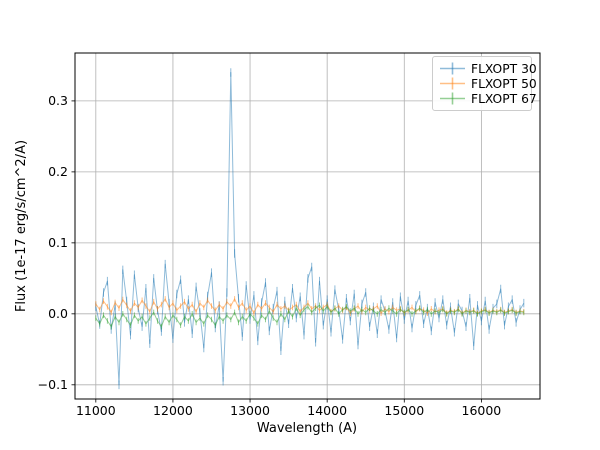 The width and height of the screenshot is (600, 450). I want to click on x-tick-label: 16000, so click(482, 410).